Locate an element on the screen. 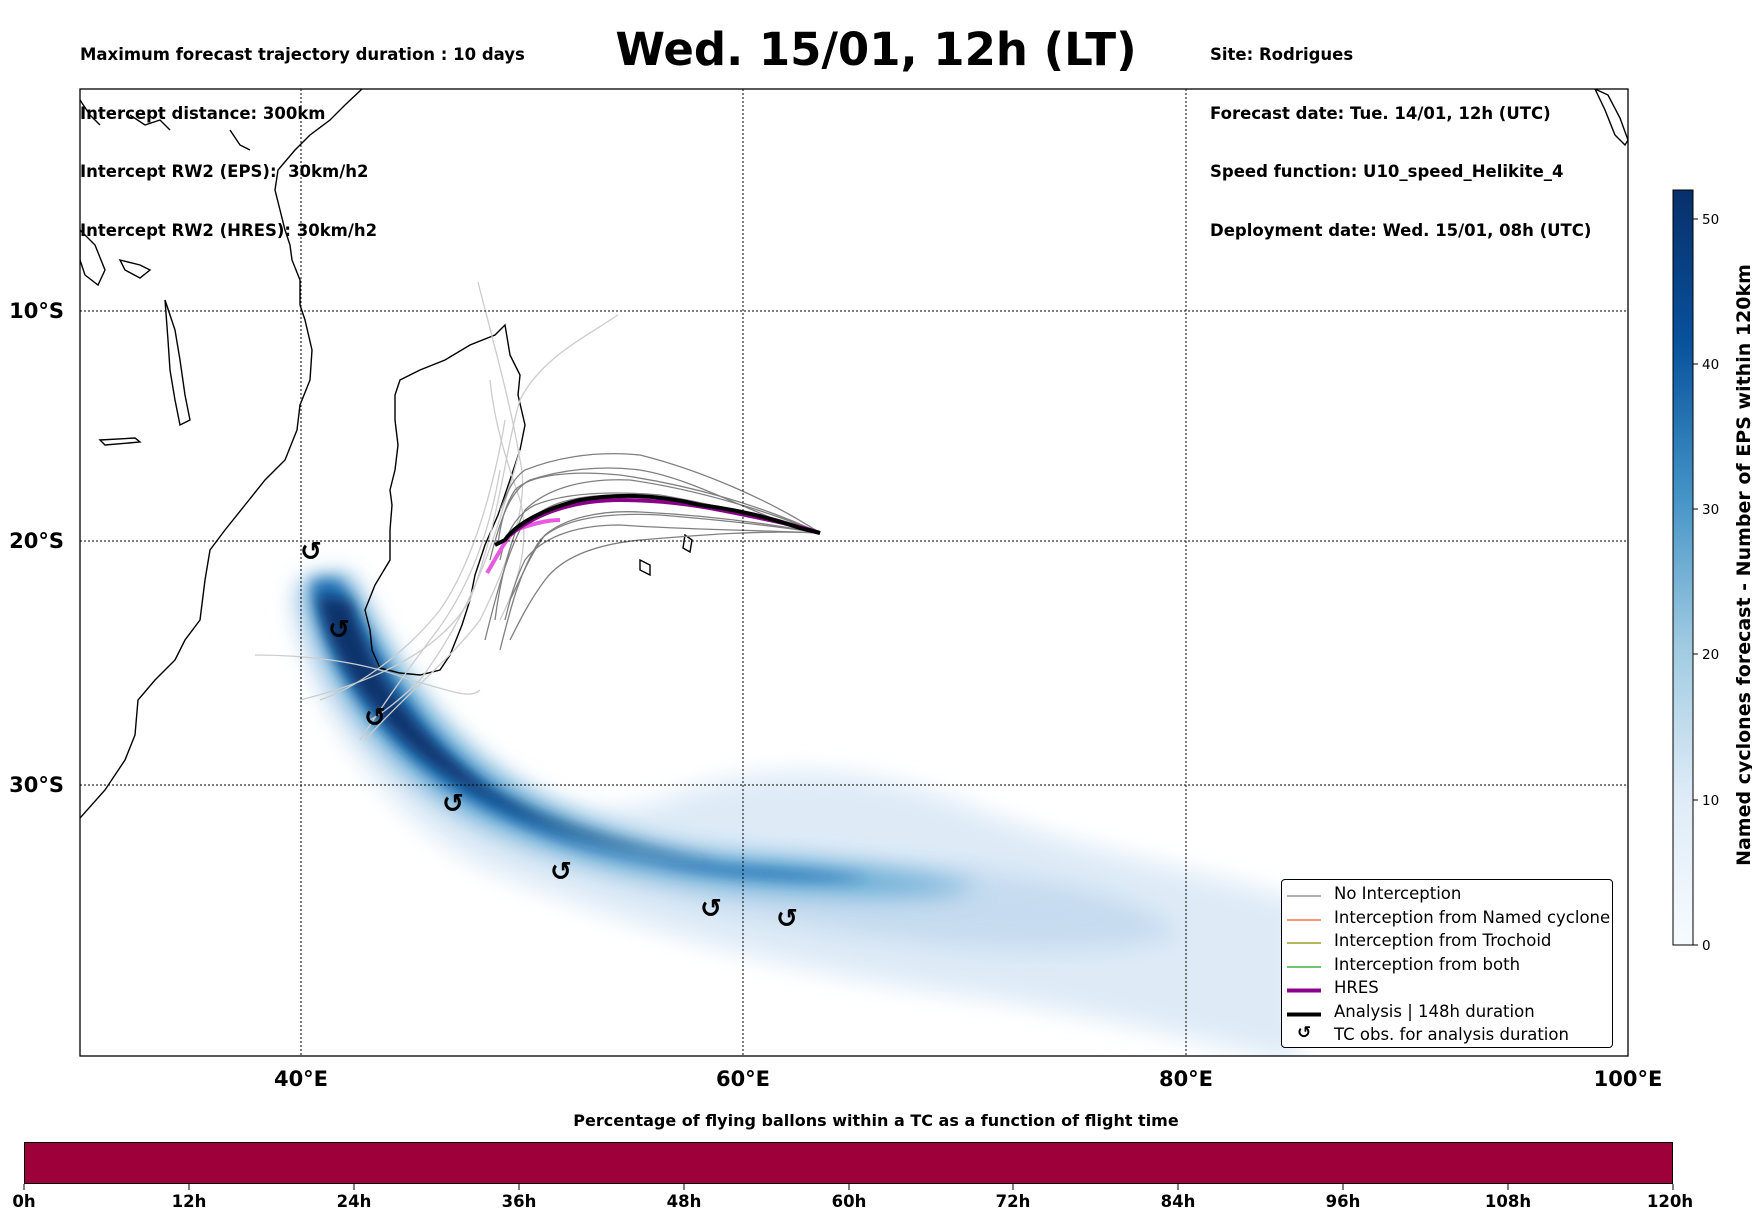 This screenshot has height=1213, width=1752. header-line: Deployment date: Wed. 15/01, 08h (UTC) is located at coordinates (1401, 230).